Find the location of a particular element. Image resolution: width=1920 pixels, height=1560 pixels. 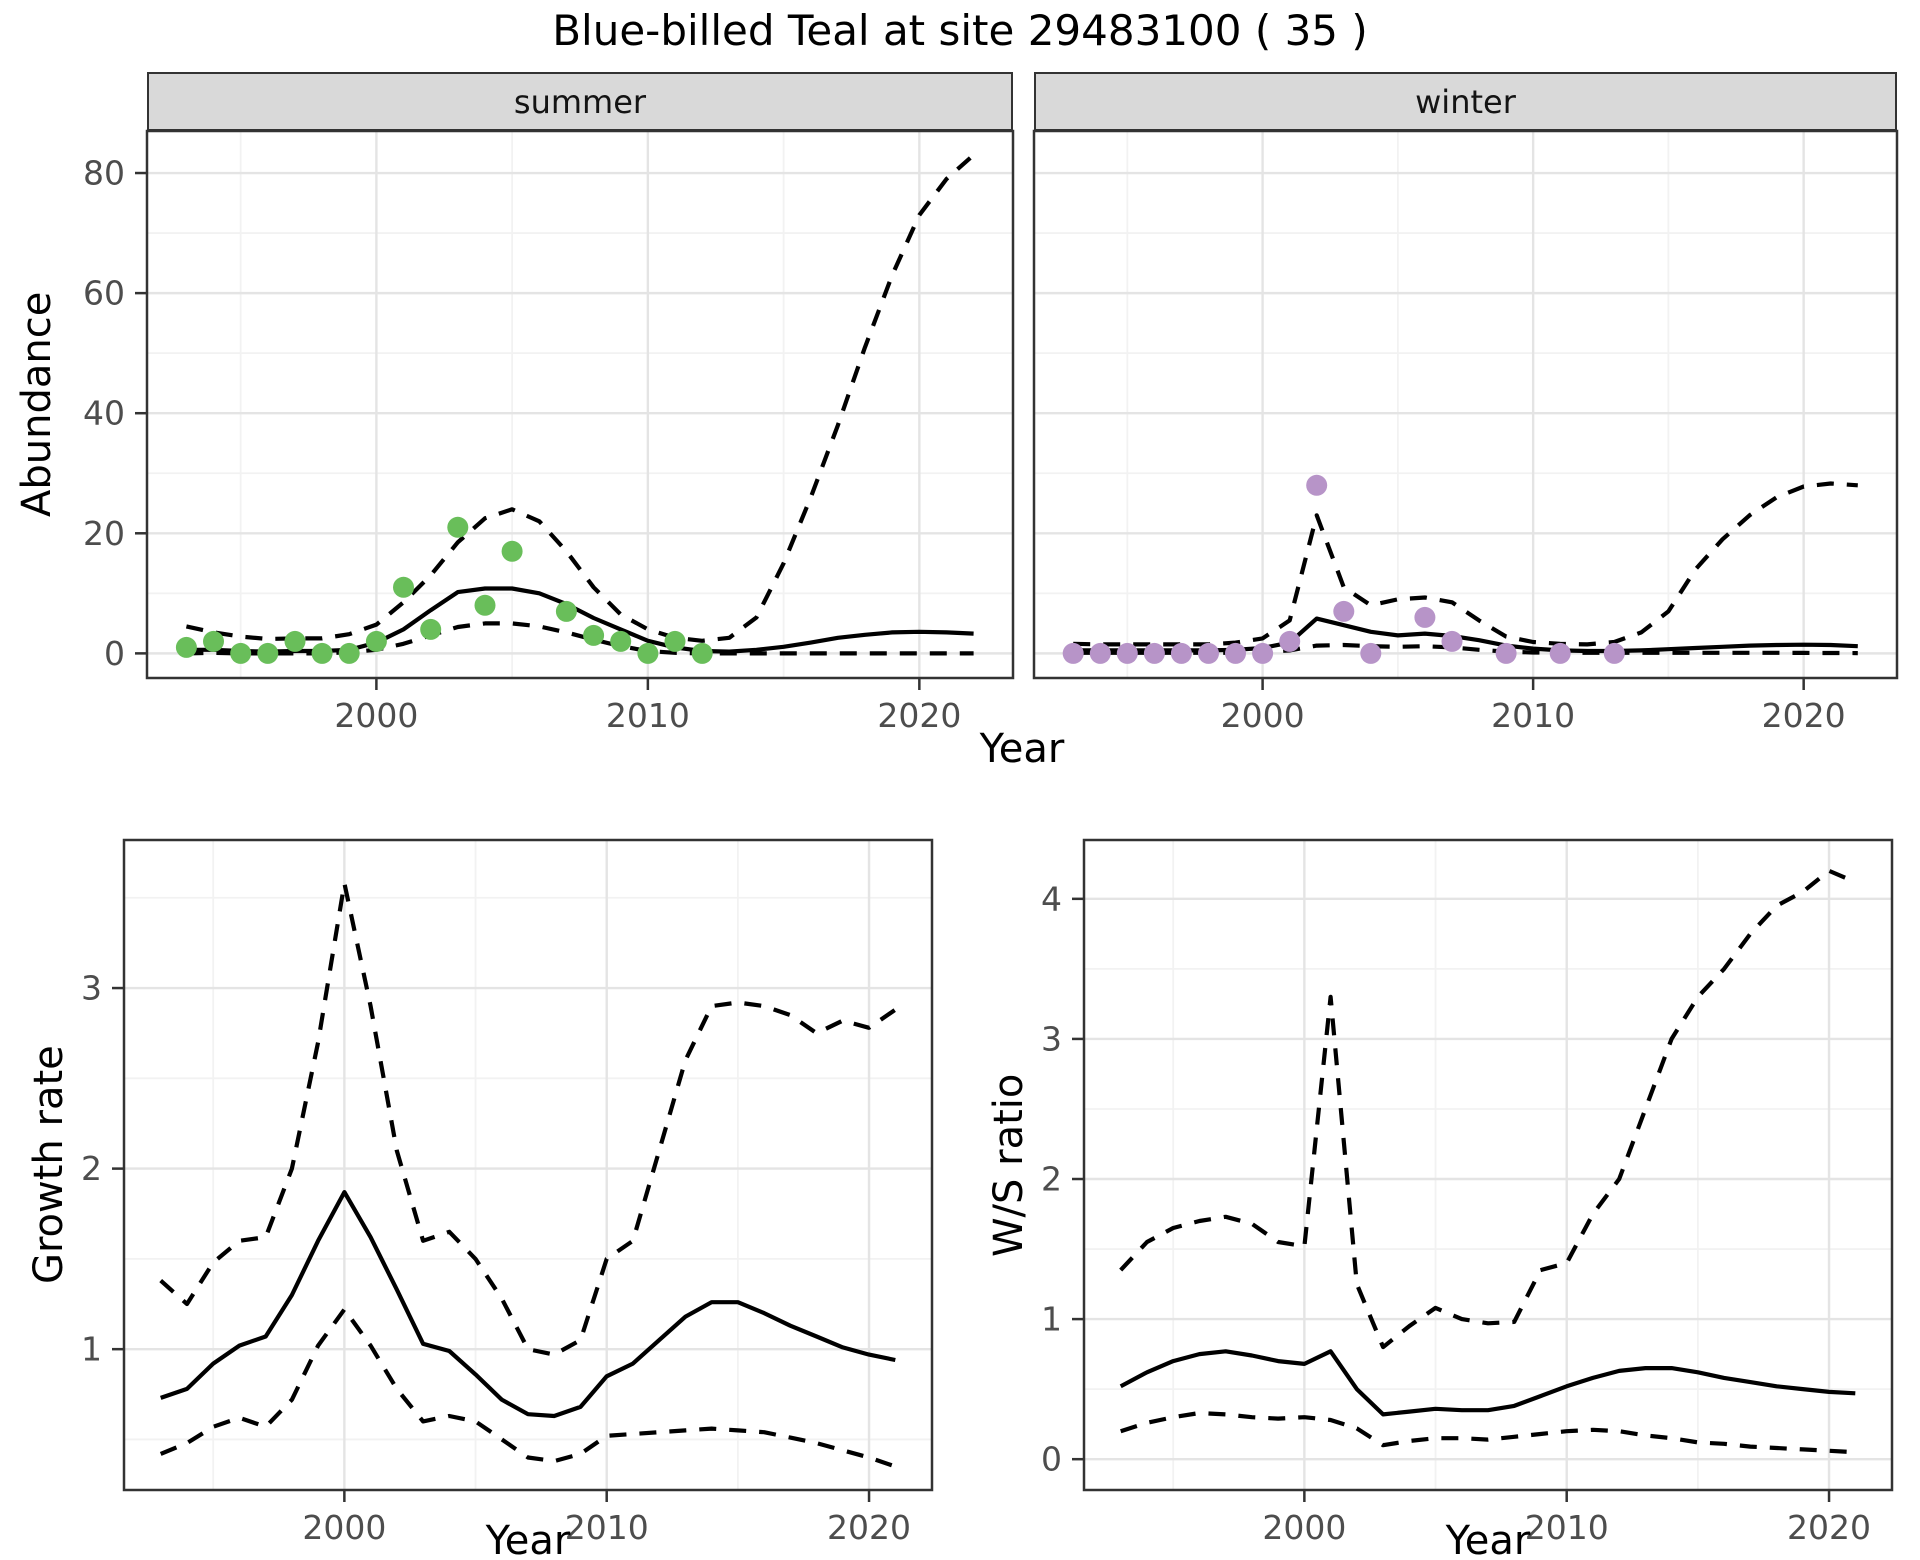

y-tick-label: 40 is located at coordinates (104, 413).